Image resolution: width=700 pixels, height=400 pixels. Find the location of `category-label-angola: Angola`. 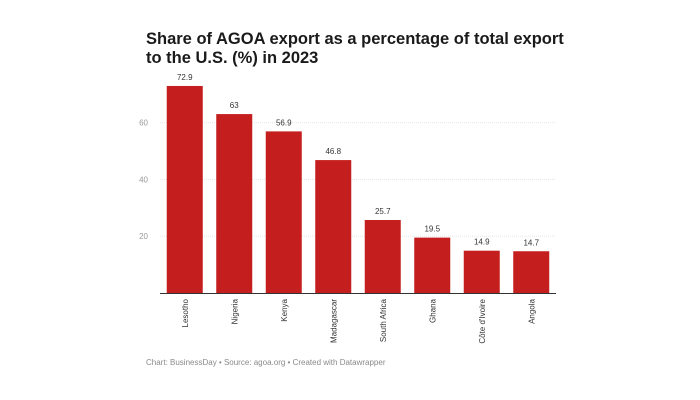

category-label-angola: Angola is located at coordinates (531, 310).